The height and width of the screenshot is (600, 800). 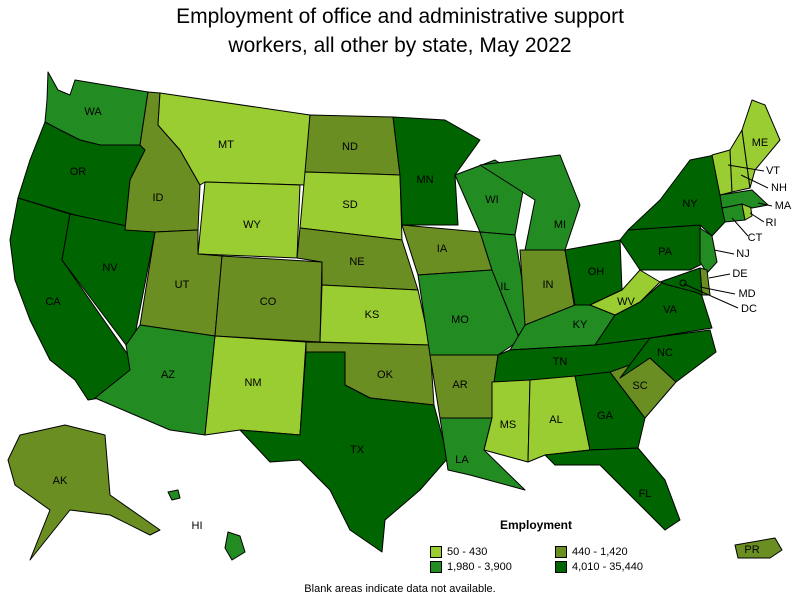 What do you see at coordinates (459, 385) in the screenshot?
I see `label-AR: AR` at bounding box center [459, 385].